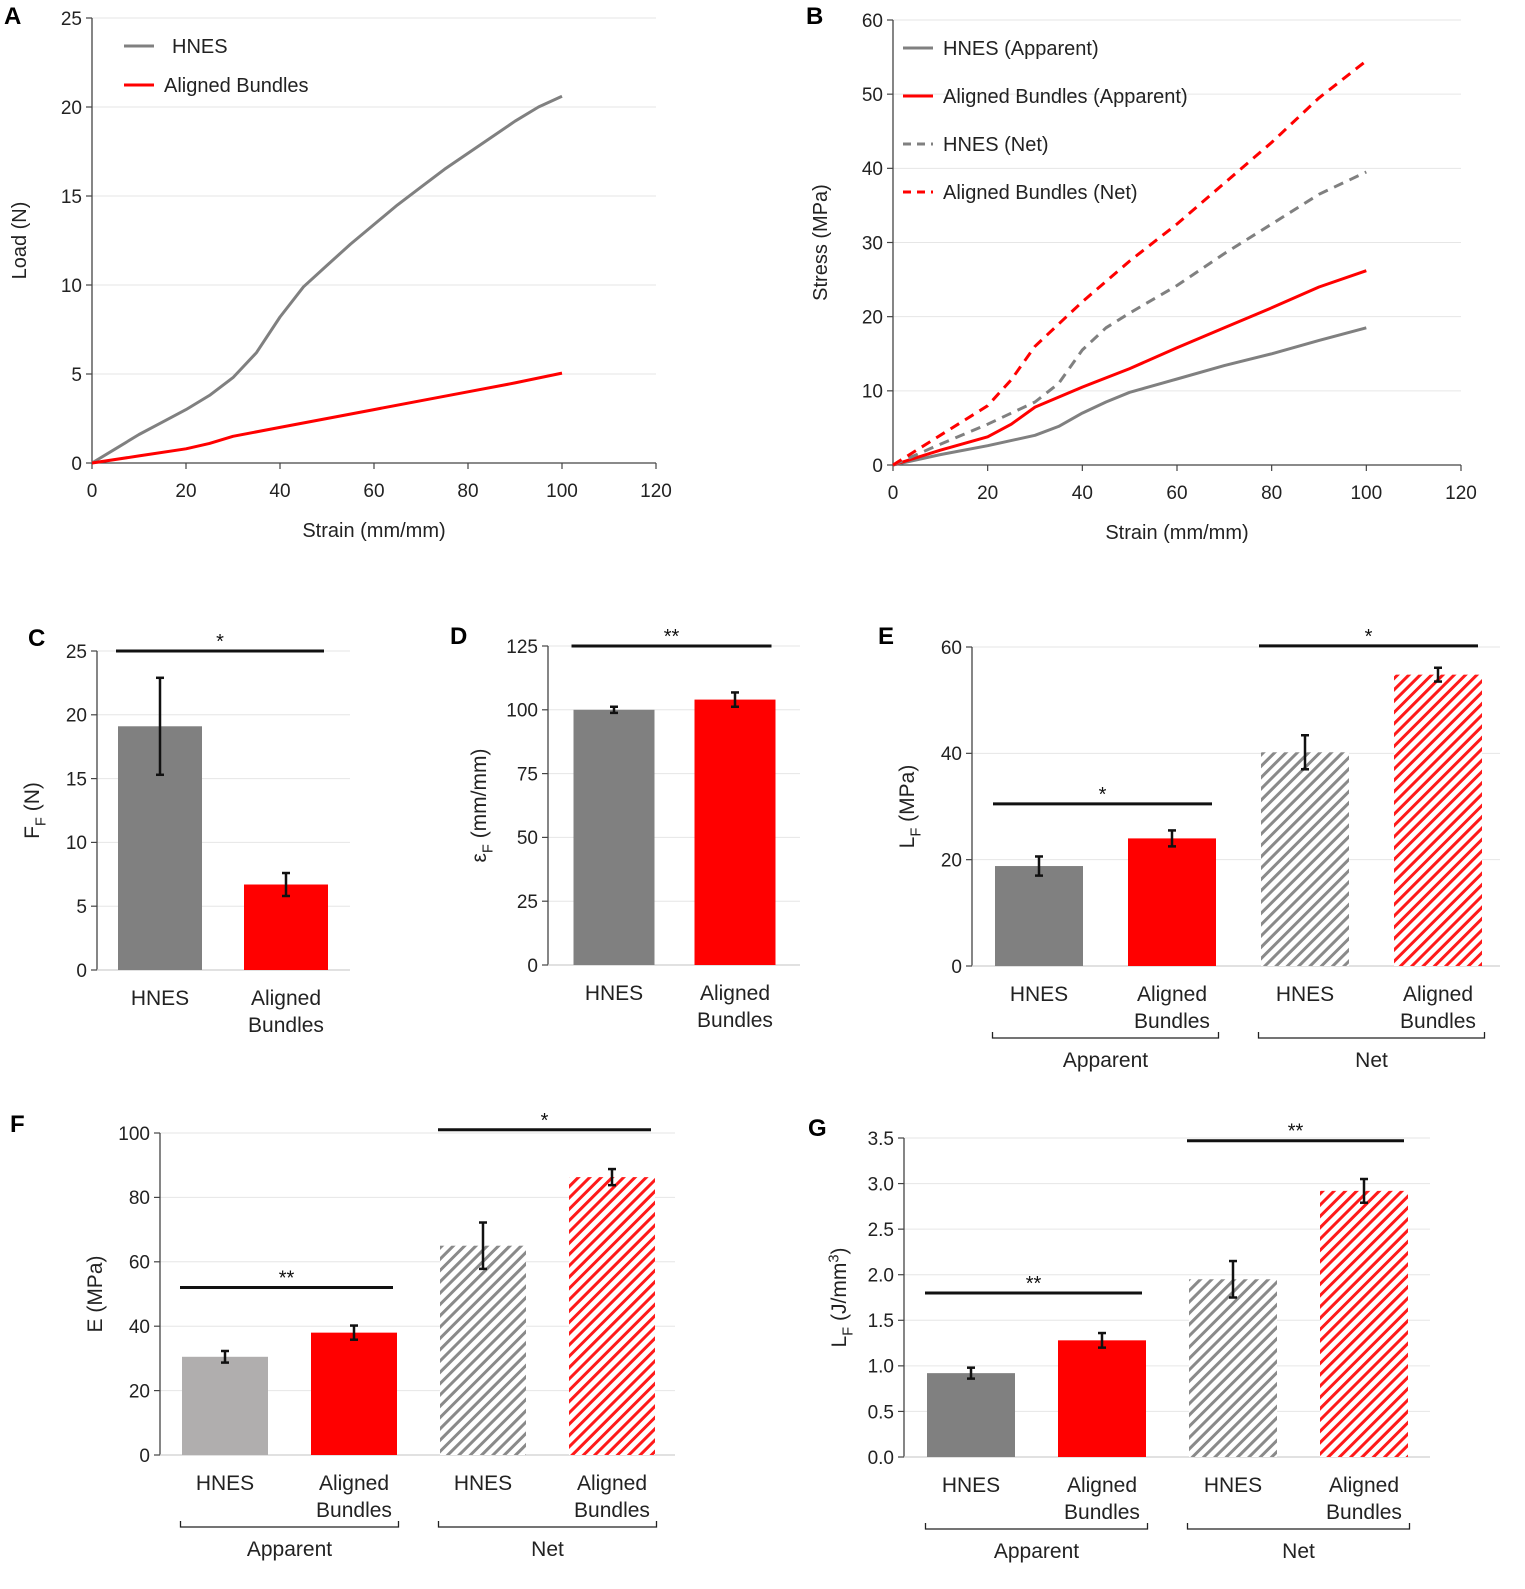 The image size is (1525, 1589). I want to click on panel-D-letter: D, so click(458, 636).